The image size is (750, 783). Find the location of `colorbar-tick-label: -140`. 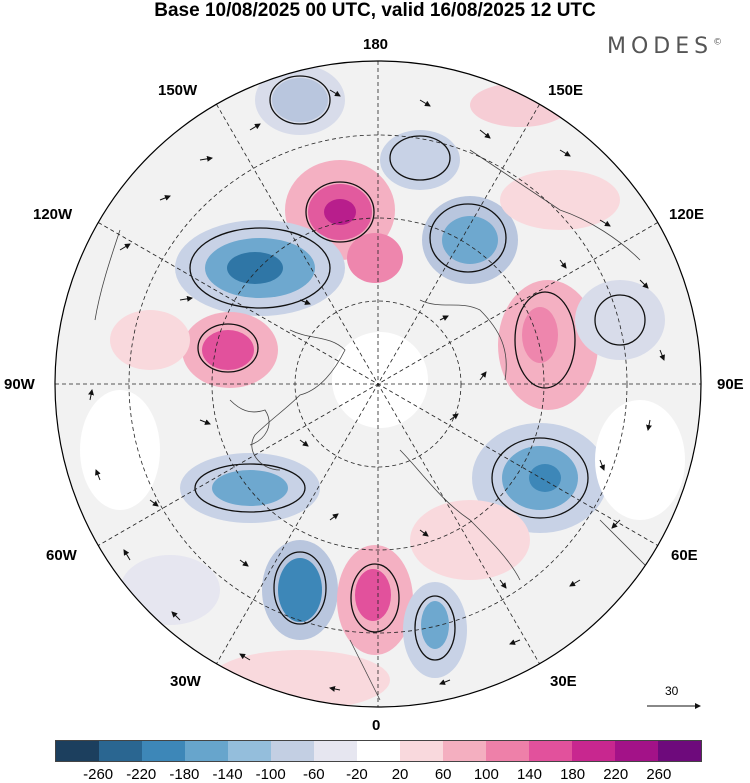

colorbar-tick-label: -140 is located at coordinates (227, 774).